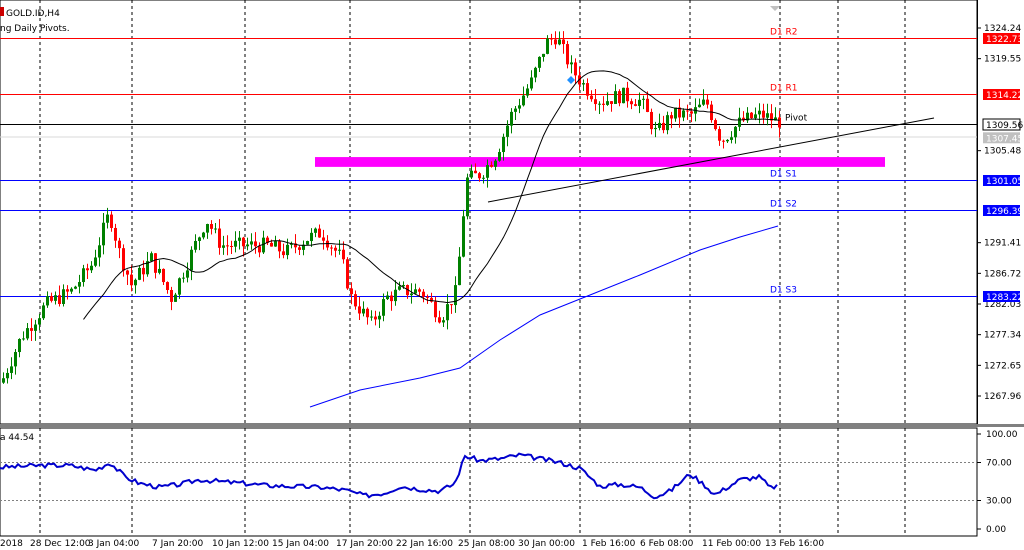 This screenshot has width=1024, height=550. What do you see at coordinates (1003, 138) in the screenshot?
I see `current-price-tag: 1307.45` at bounding box center [1003, 138].